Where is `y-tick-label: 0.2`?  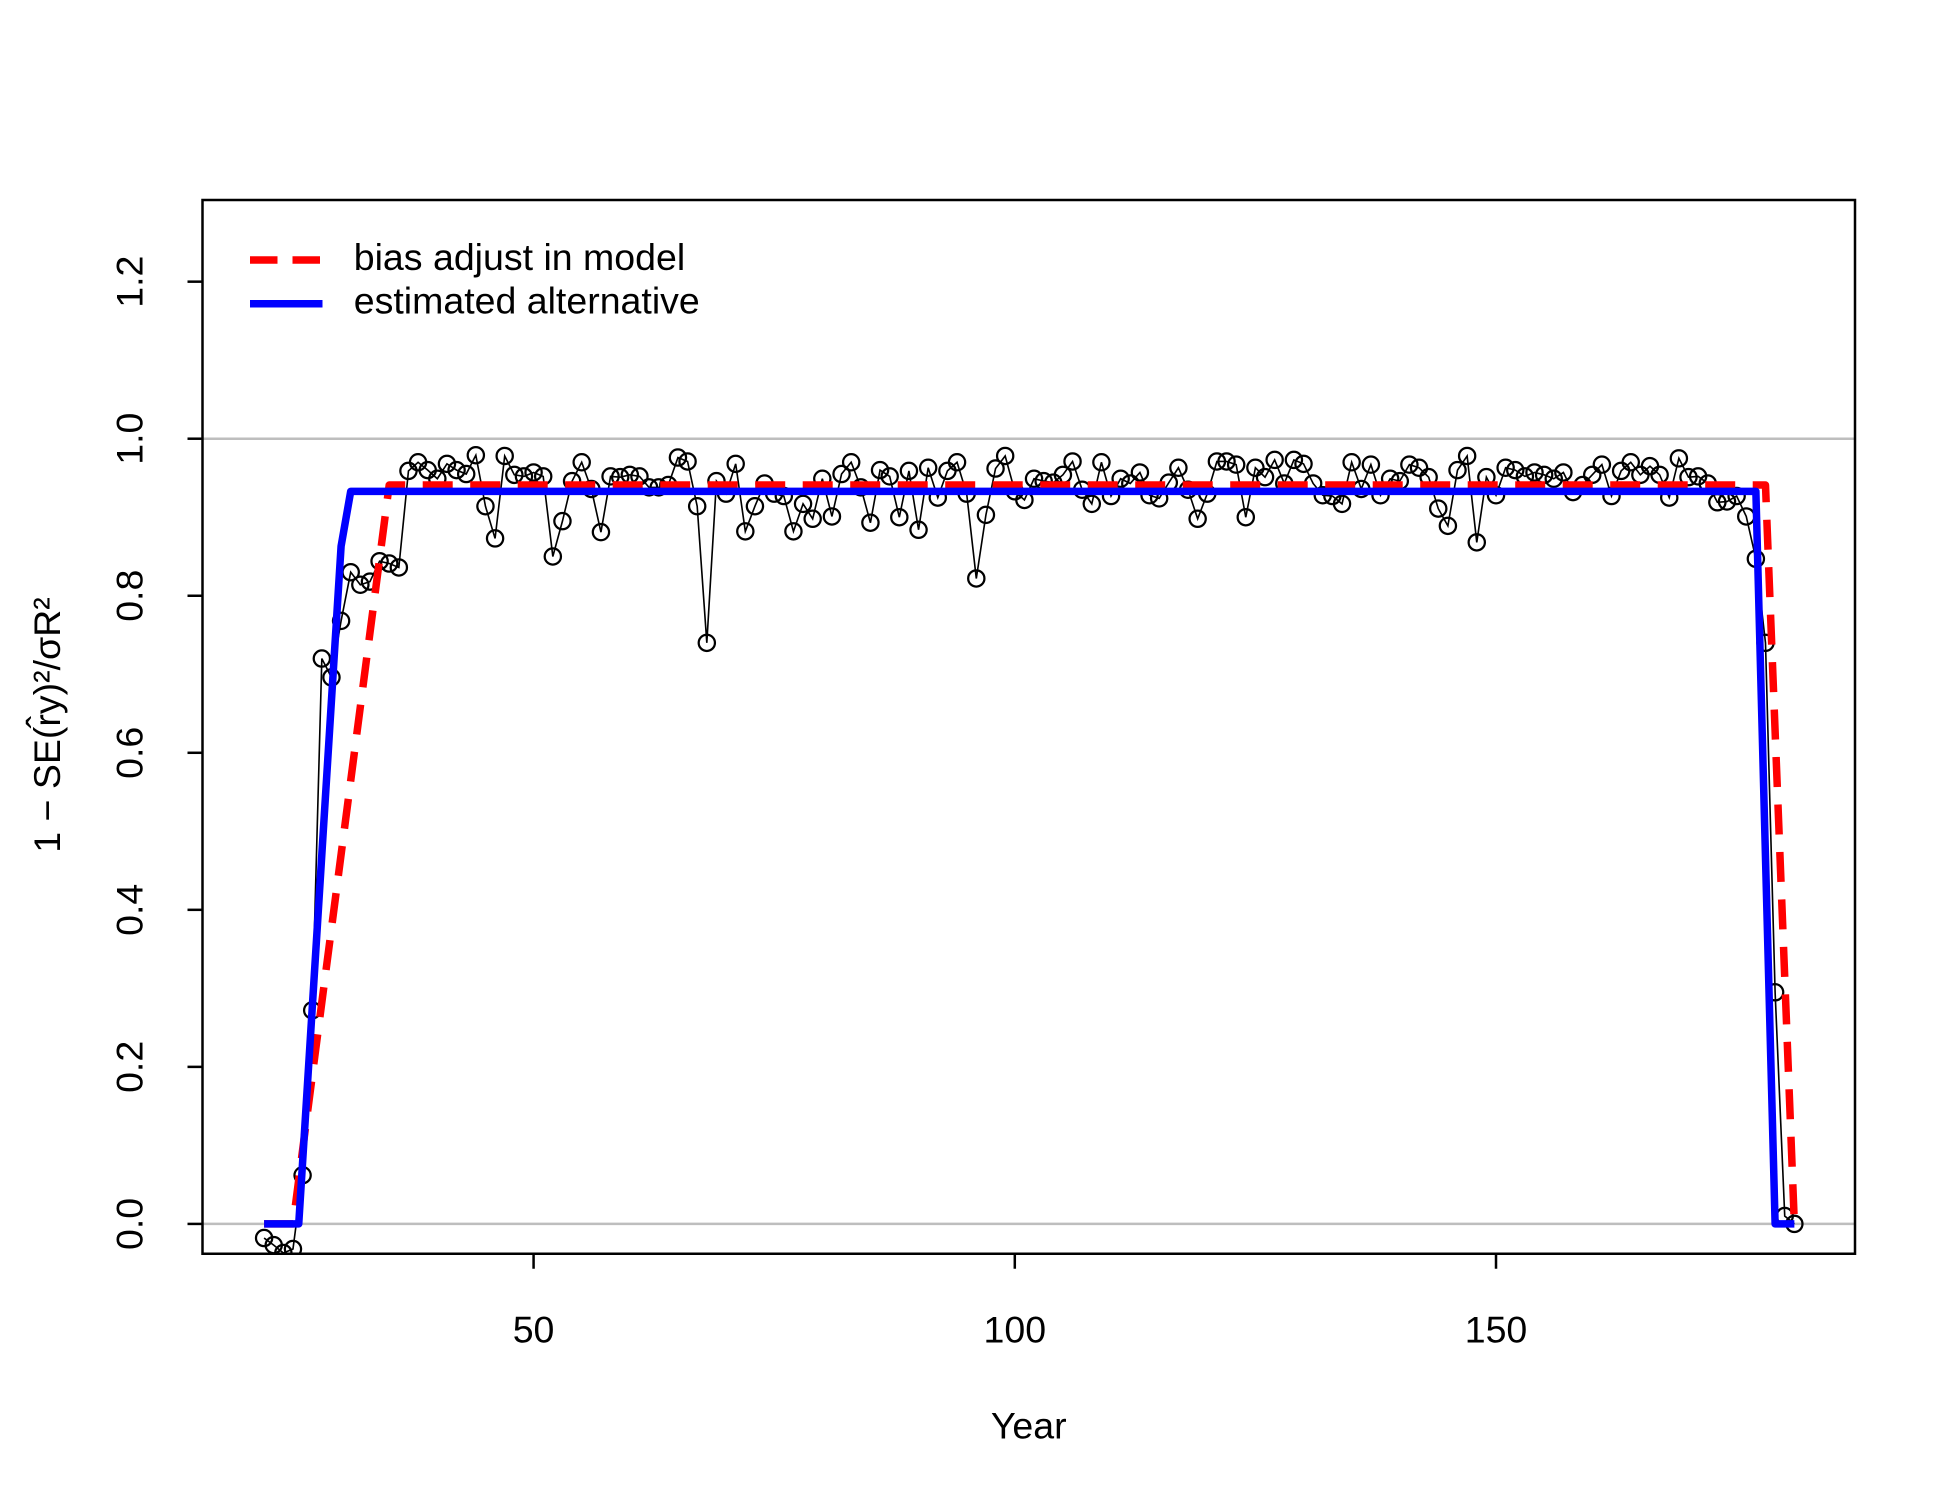
y-tick-label: 0.2 is located at coordinates (129, 1067).